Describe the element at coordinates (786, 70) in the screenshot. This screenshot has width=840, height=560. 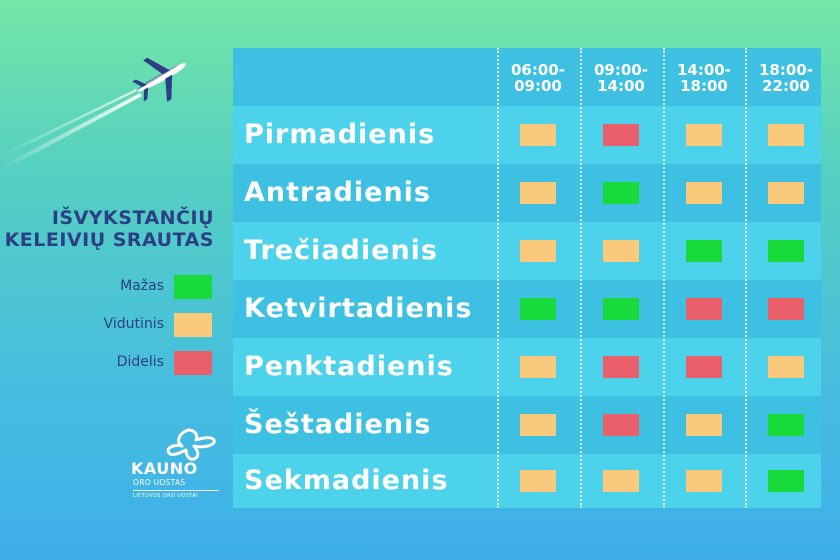
I see `column-header-4-start: 18:00-` at that location.